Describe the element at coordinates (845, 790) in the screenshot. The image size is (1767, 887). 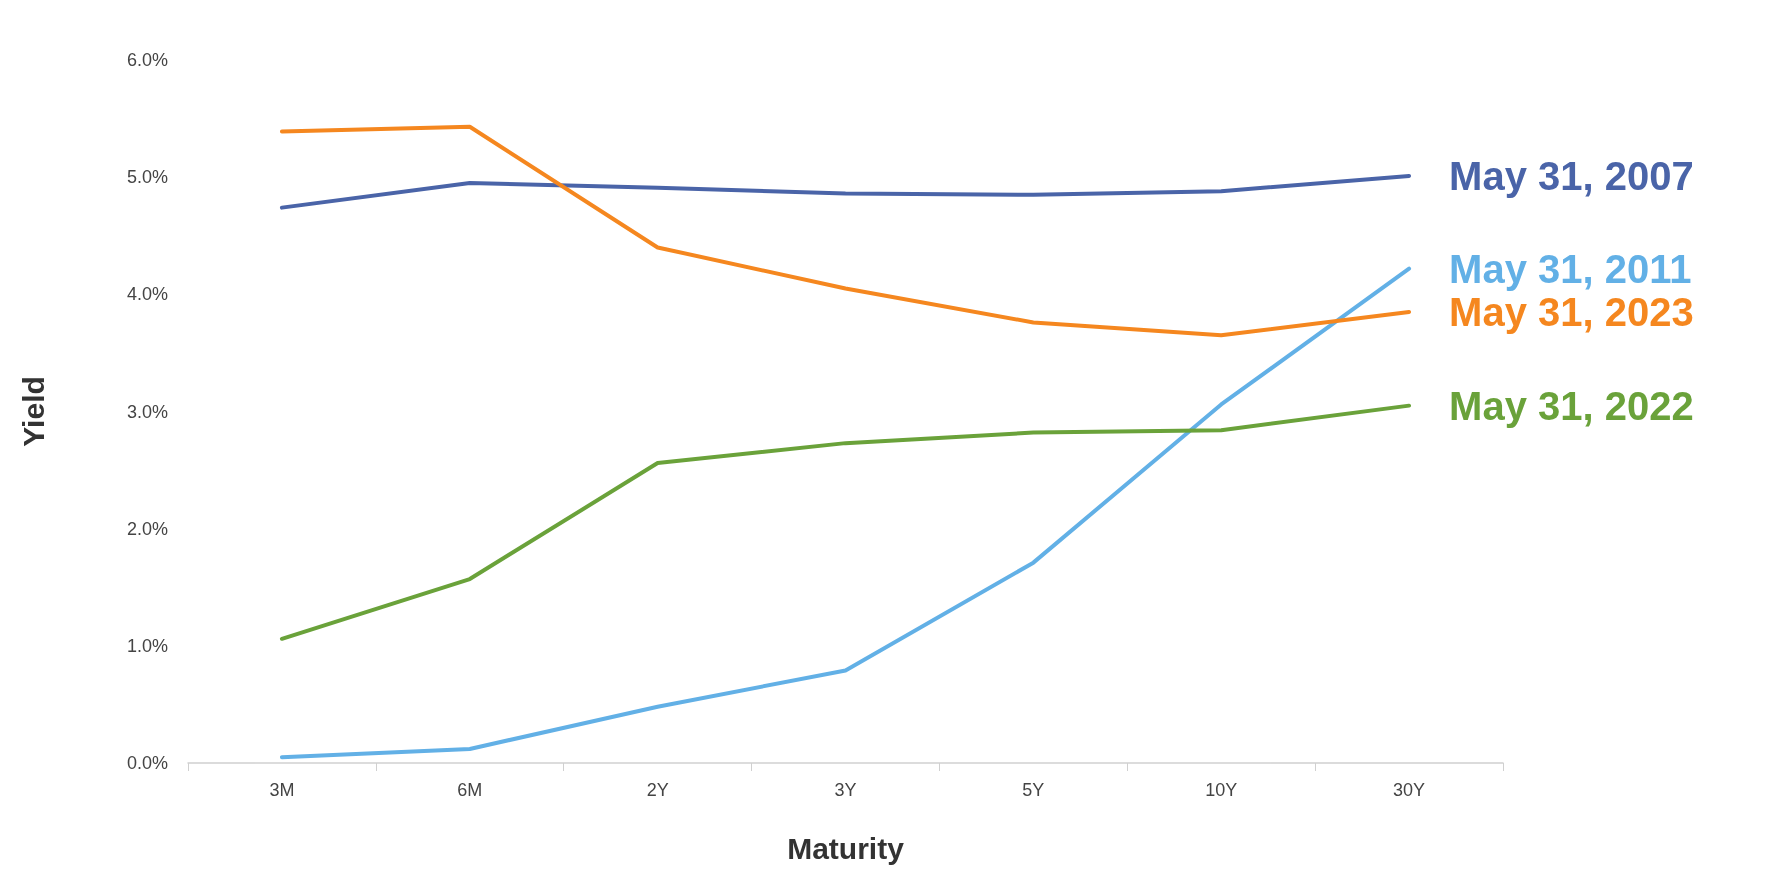
I see `x-tick-label: 3Y` at that location.